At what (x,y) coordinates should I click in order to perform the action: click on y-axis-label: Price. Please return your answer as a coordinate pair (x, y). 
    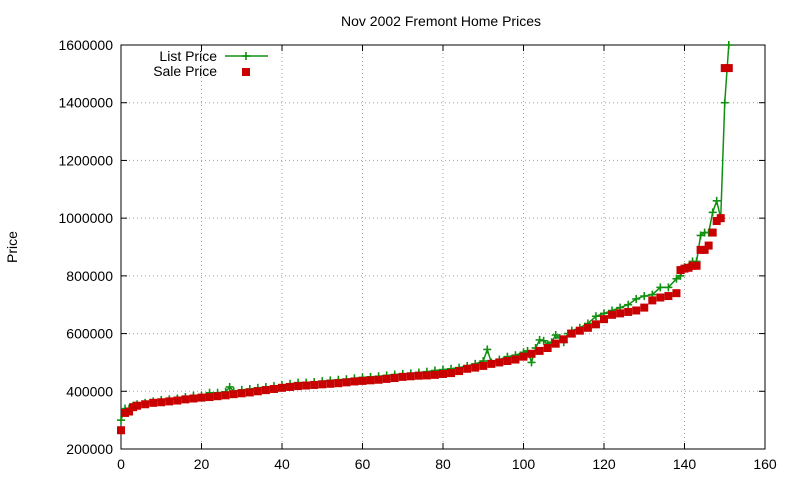
    Looking at the image, I should click on (12, 247).